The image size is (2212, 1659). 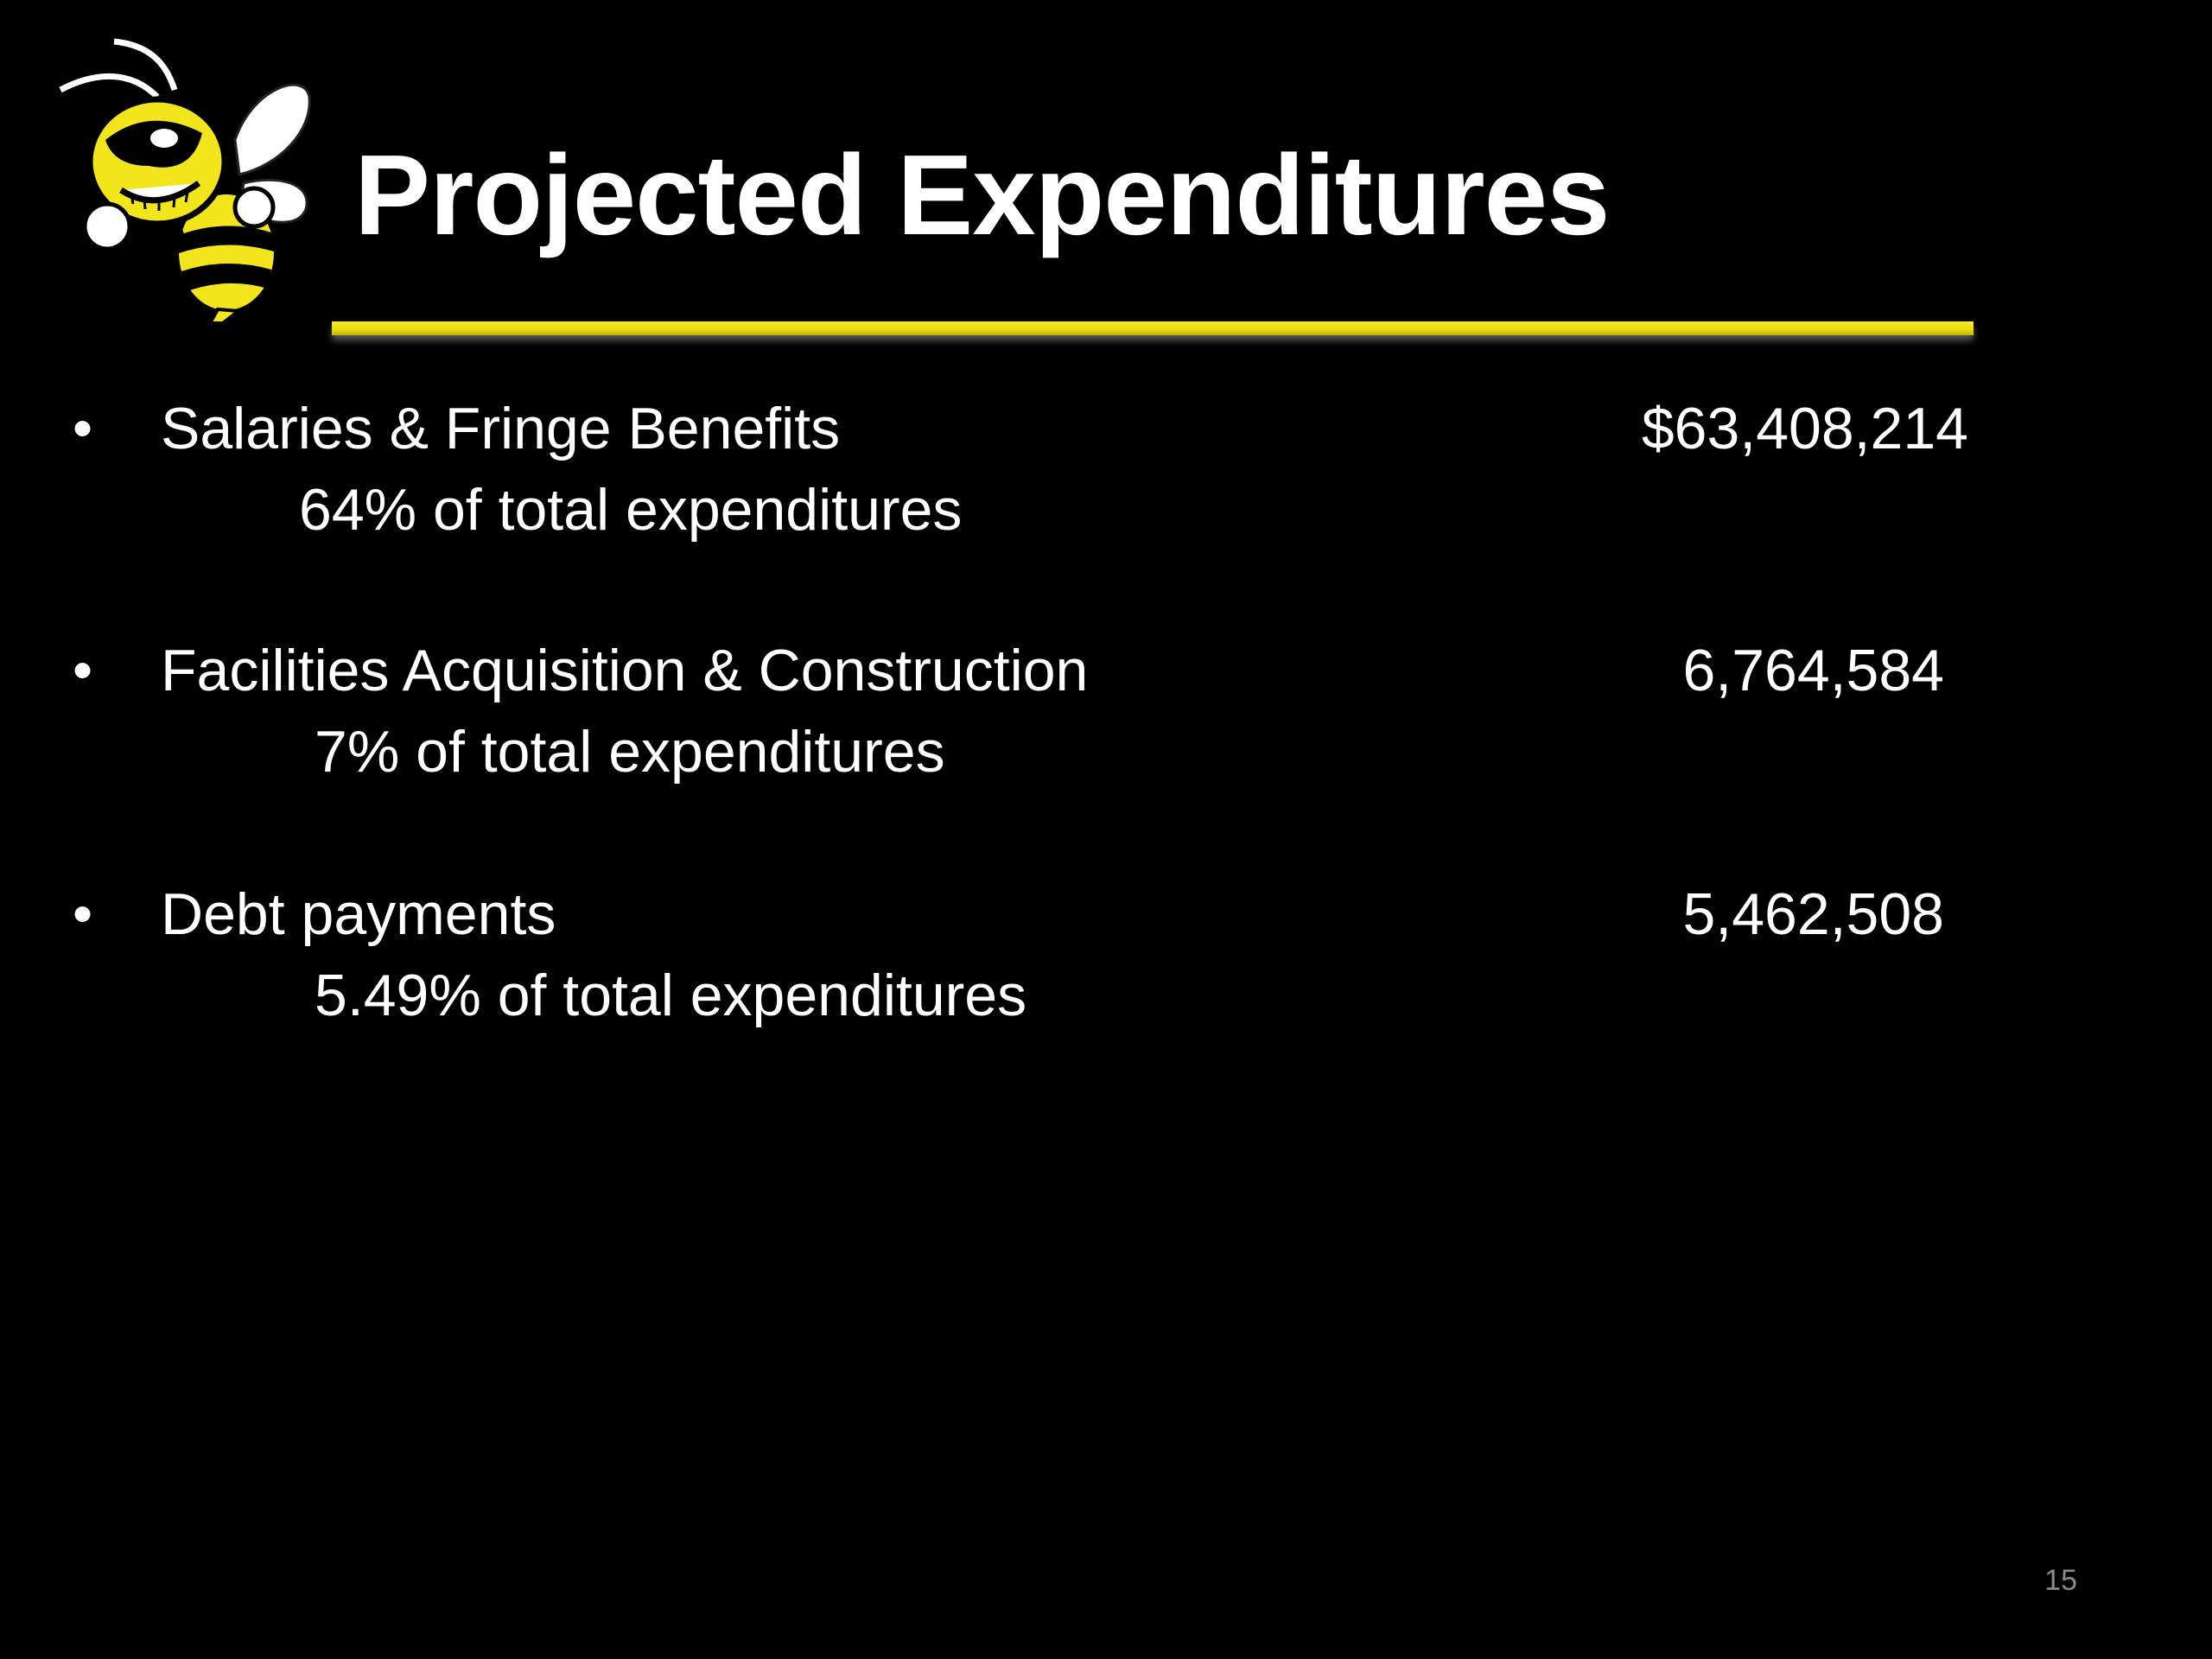 I want to click on page-number: 15, so click(x=2060, y=1580).